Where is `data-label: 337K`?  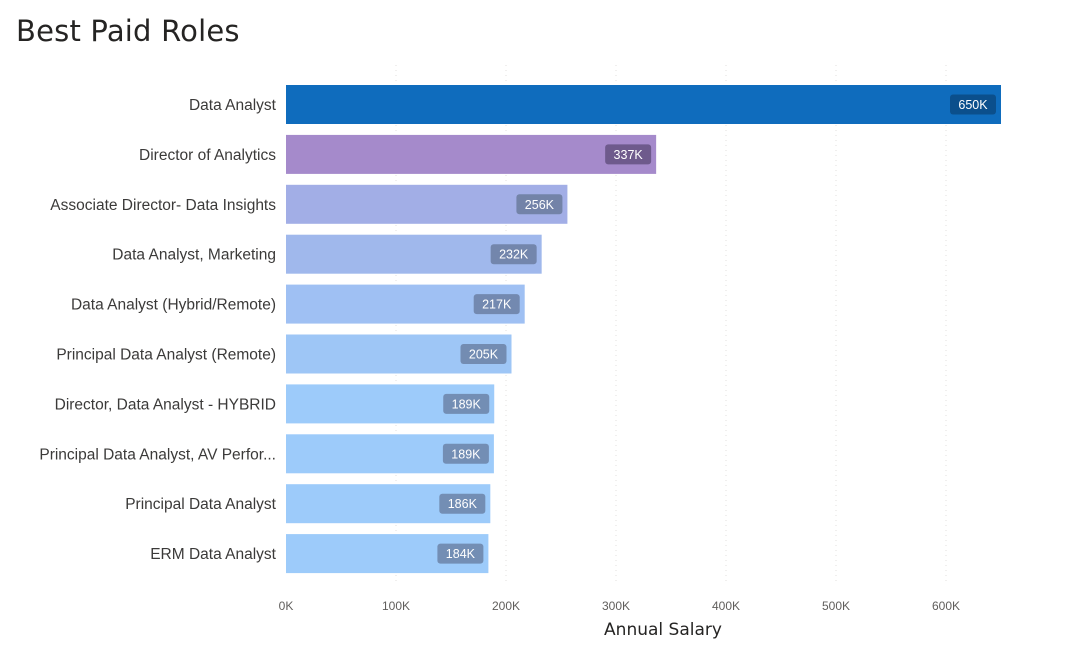
data-label: 337K is located at coordinates (629, 155).